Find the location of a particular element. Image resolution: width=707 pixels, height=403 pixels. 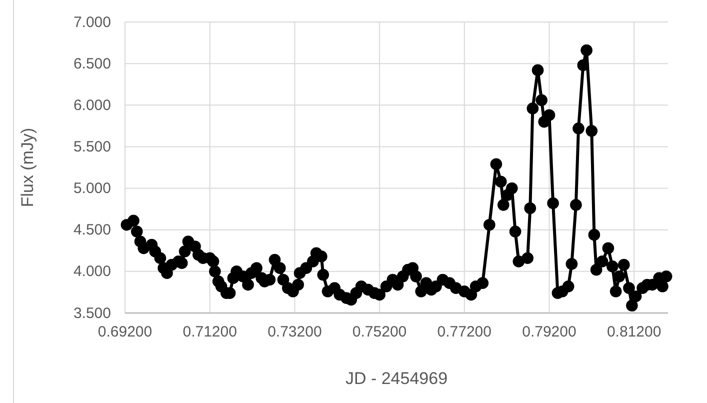

x-tick-label: 0.69200 is located at coordinates (125, 332).